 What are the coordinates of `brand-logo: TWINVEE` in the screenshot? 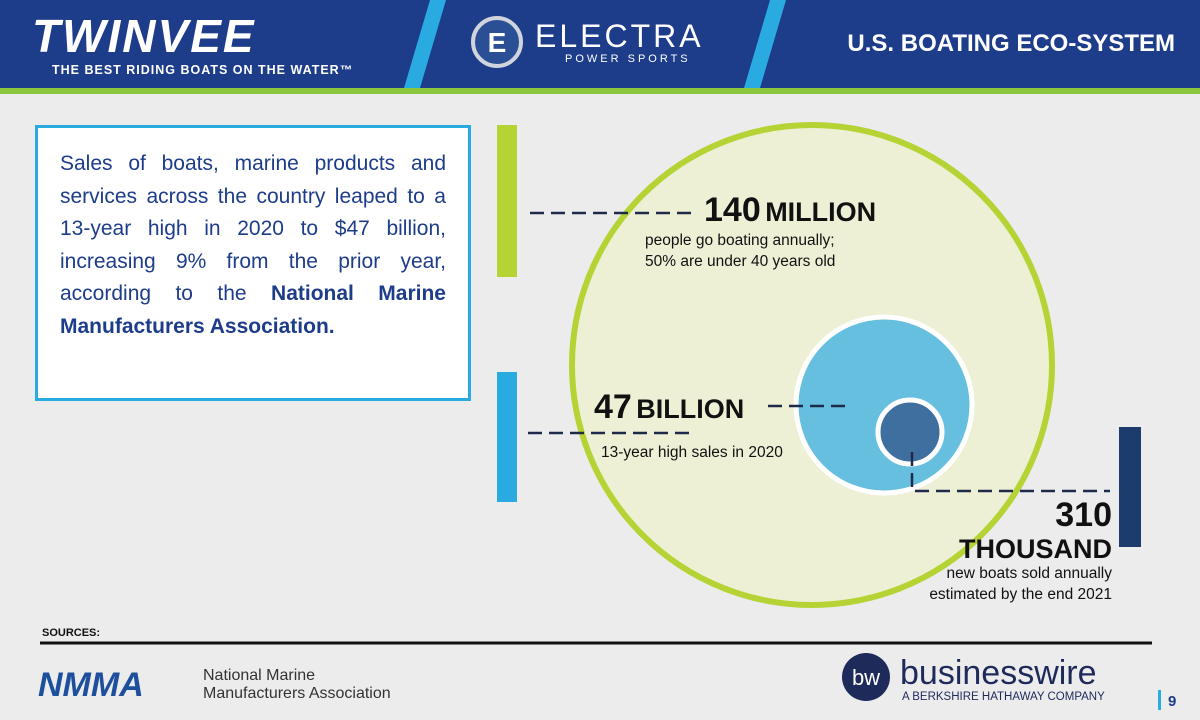 It's located at (144, 36).